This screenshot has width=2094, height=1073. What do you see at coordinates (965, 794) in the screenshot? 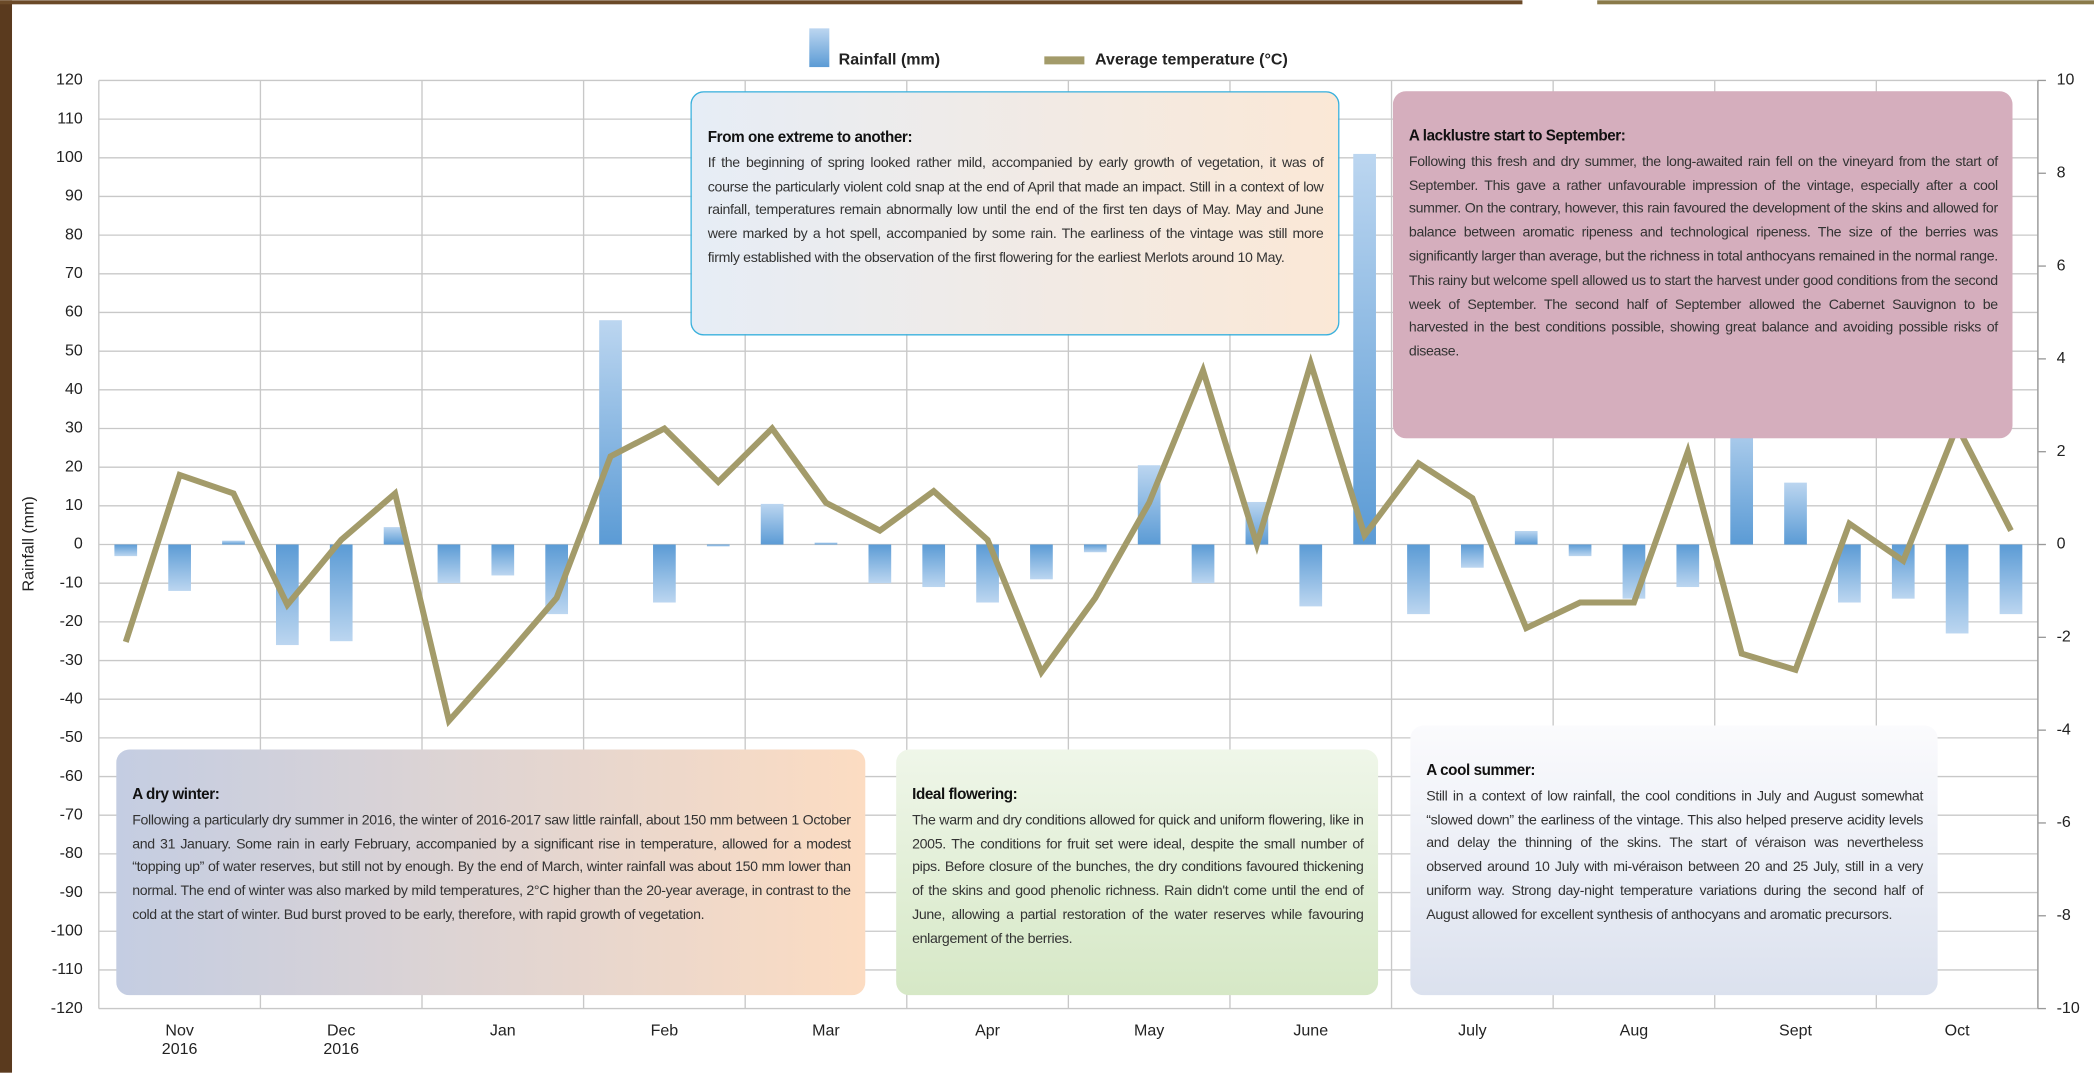
I see `annotation-title: Ideal flowering:` at bounding box center [965, 794].